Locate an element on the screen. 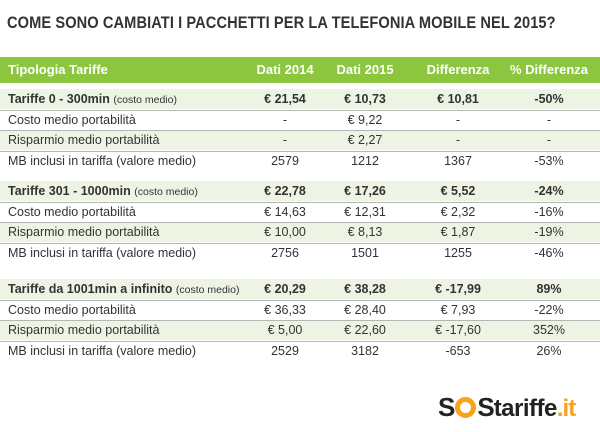 The image size is (600, 432). logo-letter-s1: S is located at coordinates (446, 407).